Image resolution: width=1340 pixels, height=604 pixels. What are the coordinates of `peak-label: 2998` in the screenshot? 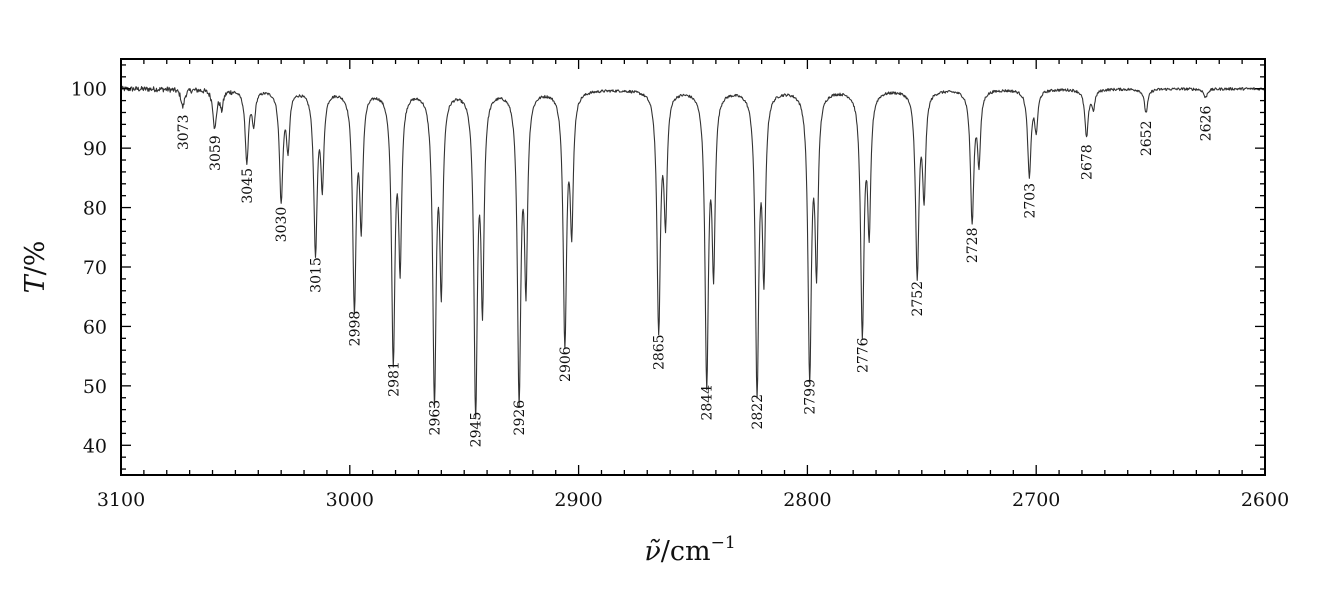 It's located at (355, 329).